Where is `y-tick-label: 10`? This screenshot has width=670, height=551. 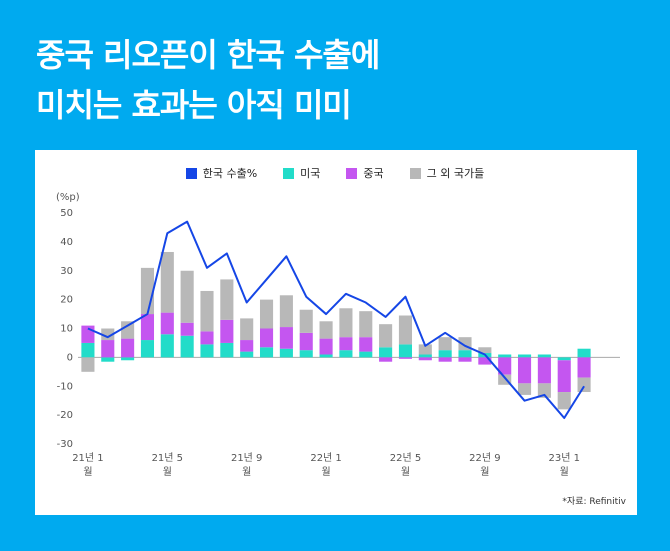 y-tick-label: 10 is located at coordinates (66, 329).